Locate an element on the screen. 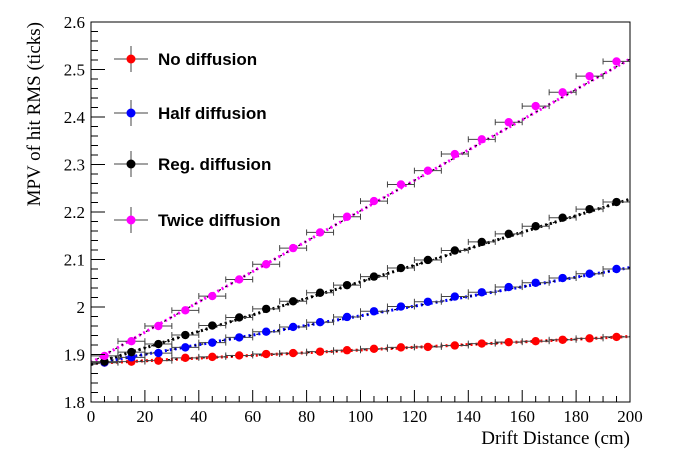  legend-item-1: No diffusion is located at coordinates (185, 59).